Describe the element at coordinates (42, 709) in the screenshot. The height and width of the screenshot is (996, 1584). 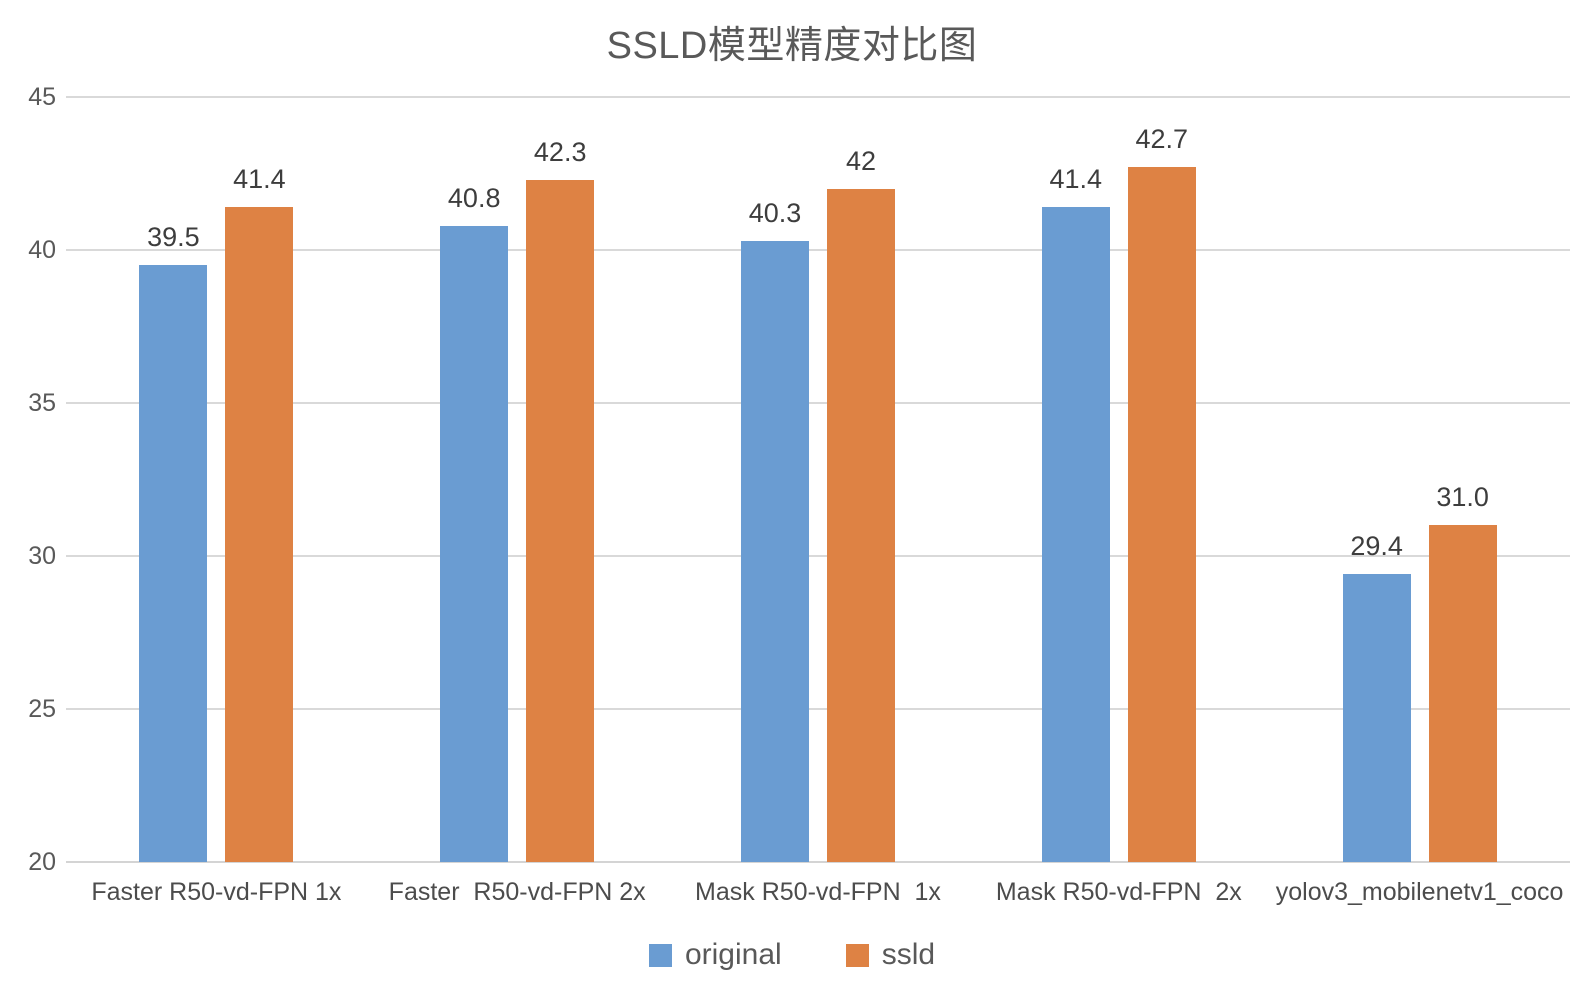
I see `y-axis-tick-label: 25` at that location.